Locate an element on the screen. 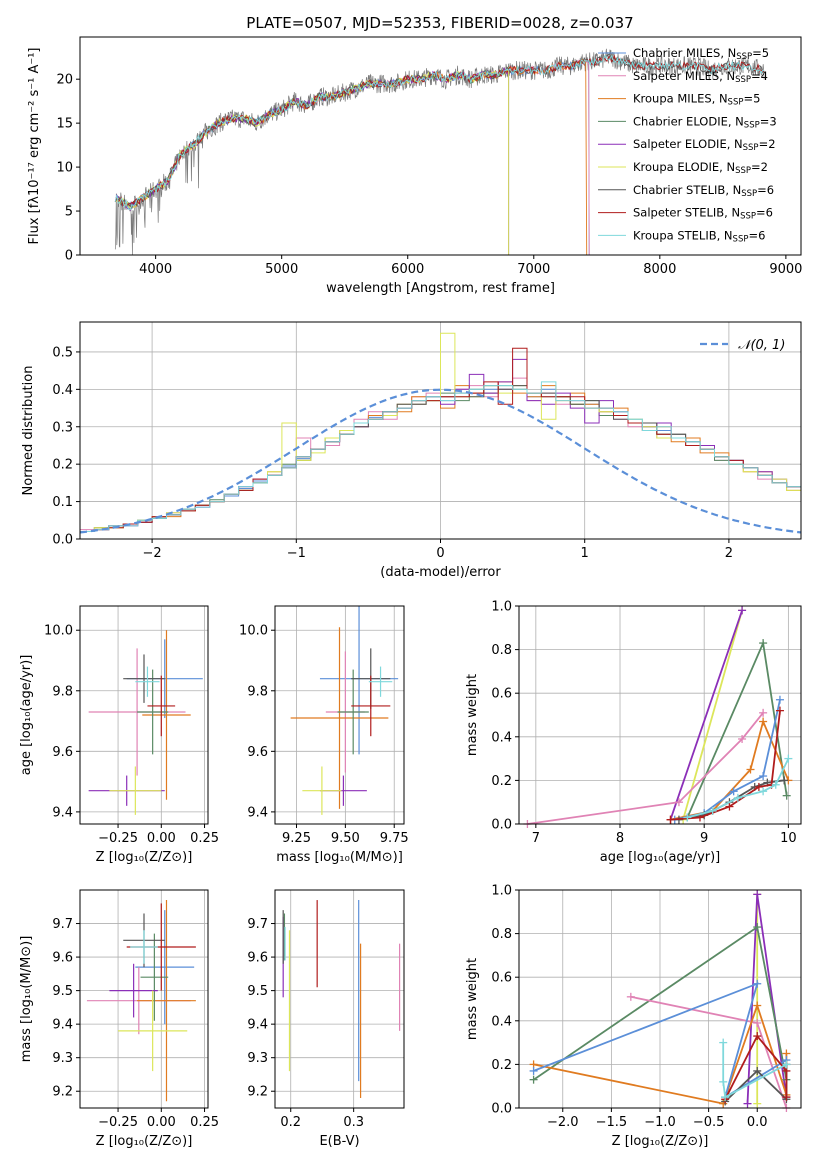  legend-entry: Kroupa STELIB, NSSP=6 is located at coordinates (699, 236).